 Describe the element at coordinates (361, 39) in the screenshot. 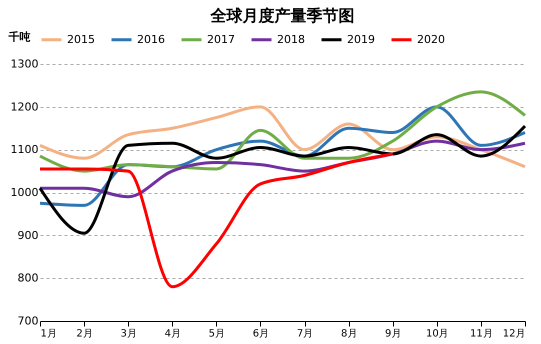

I see `legend-label: 2019` at that location.